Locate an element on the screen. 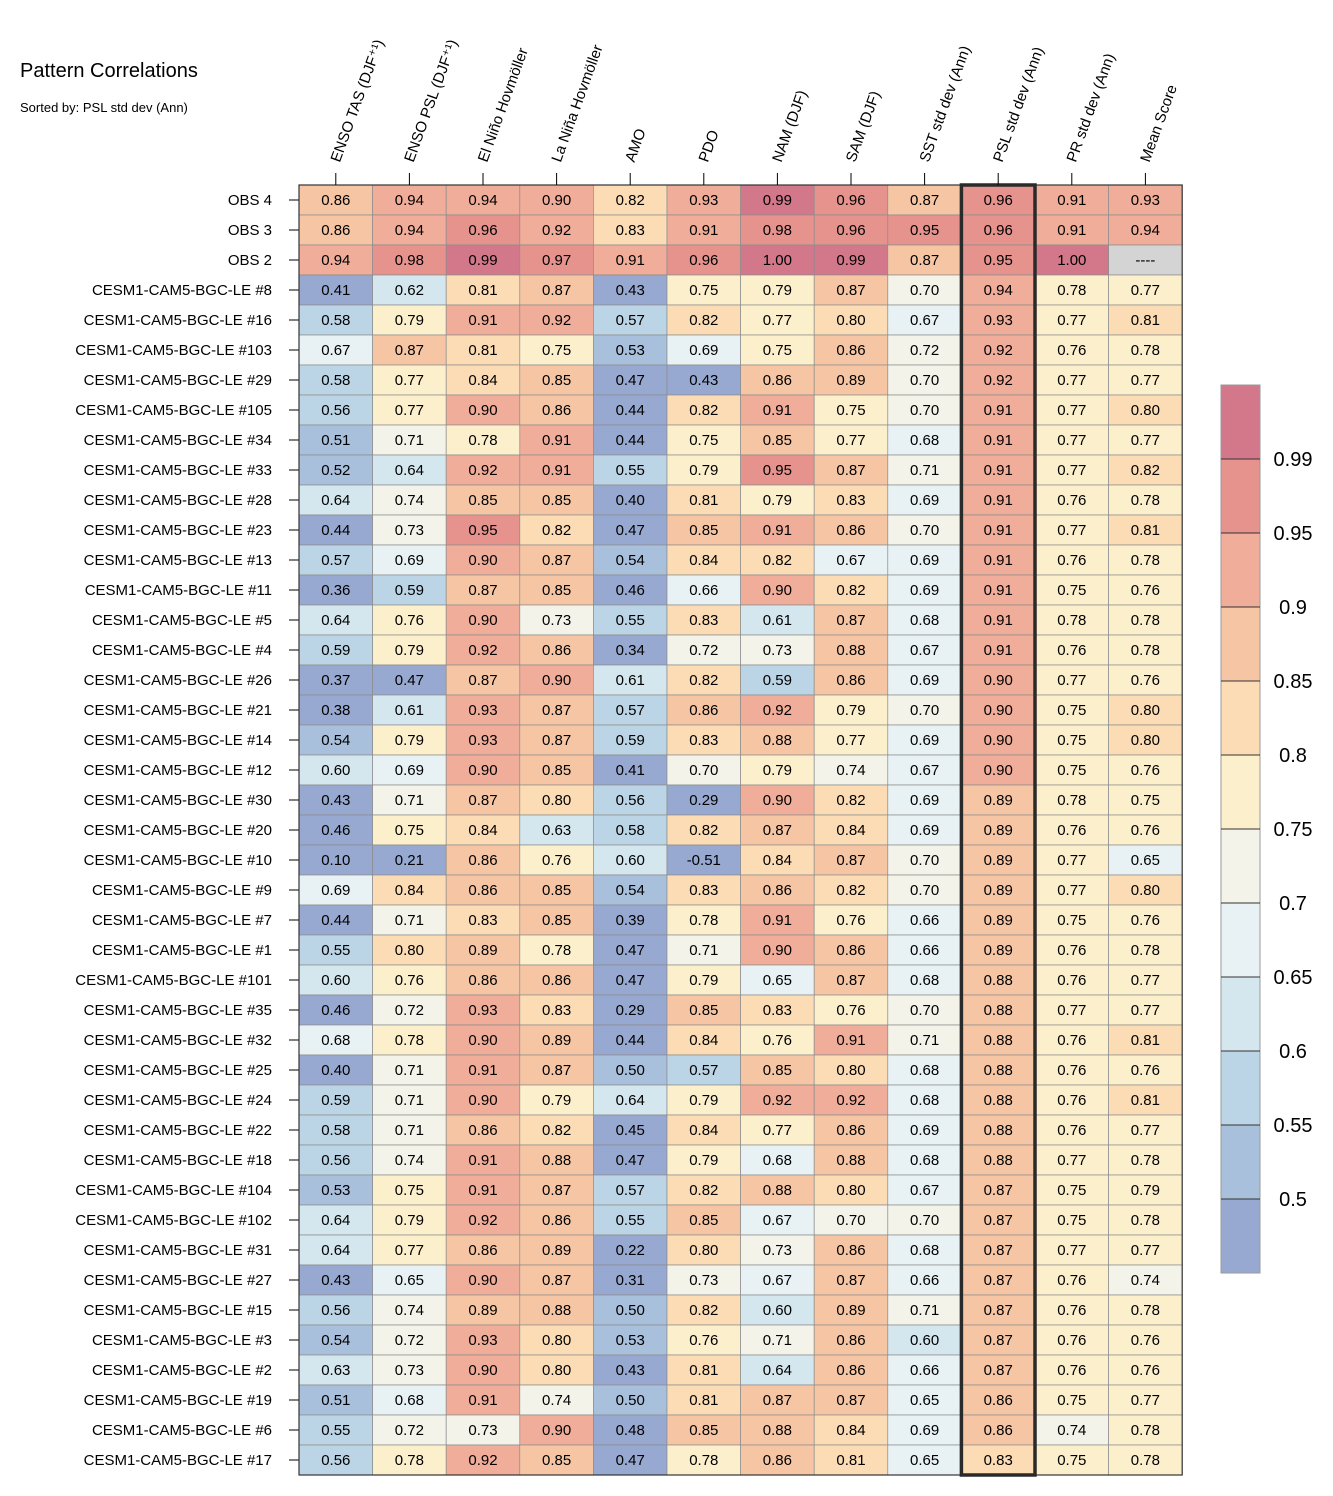 The width and height of the screenshot is (1333, 1496). colorbar-segment is located at coordinates (1240, 718).